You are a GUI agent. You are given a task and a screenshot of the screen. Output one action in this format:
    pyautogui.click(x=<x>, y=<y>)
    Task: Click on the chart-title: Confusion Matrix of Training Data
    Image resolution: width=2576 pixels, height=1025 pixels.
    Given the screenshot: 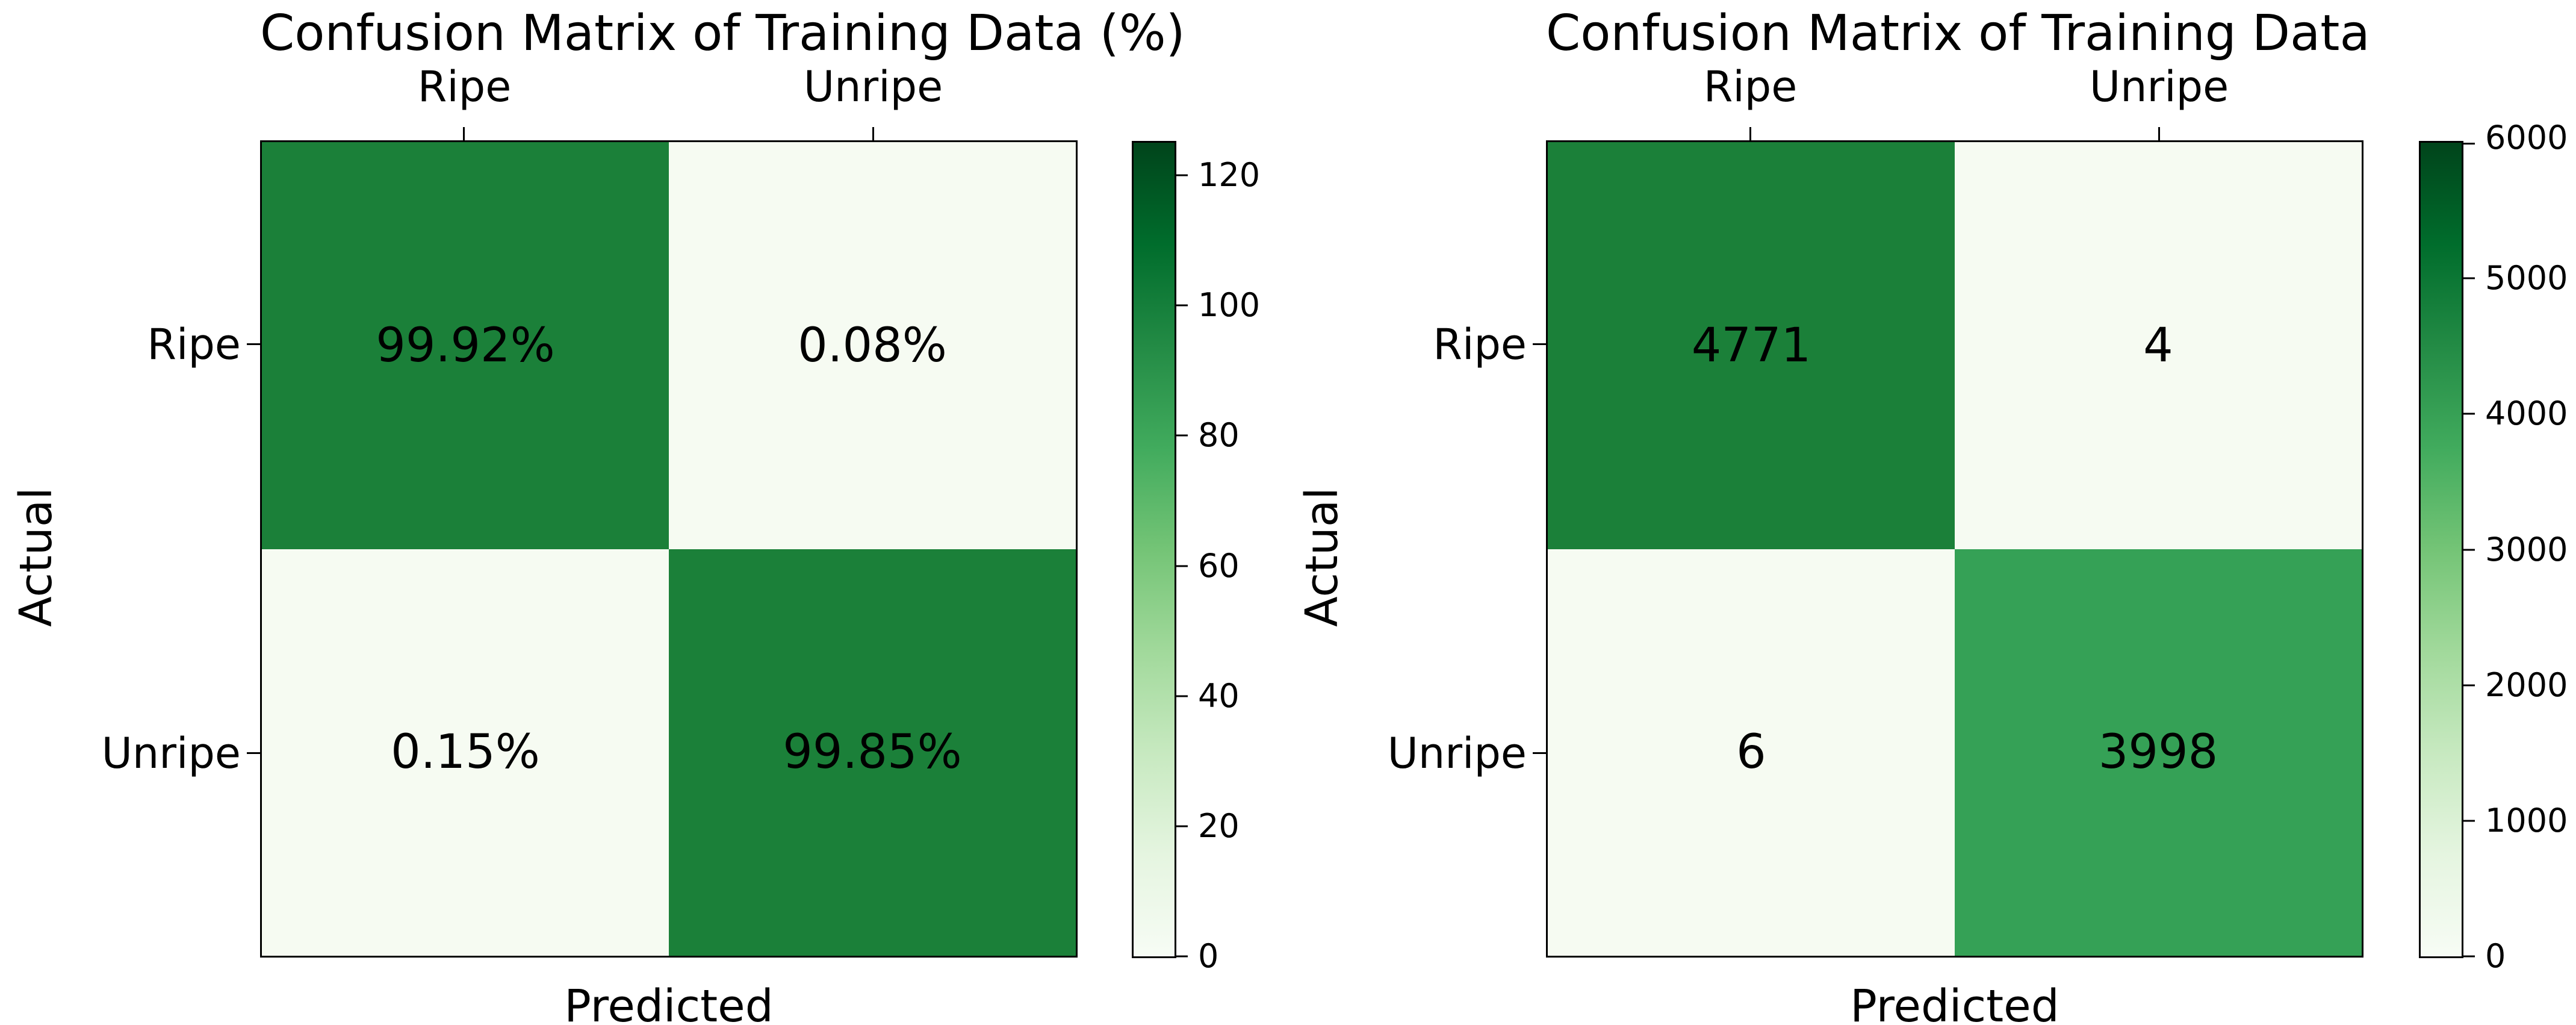 What is the action you would take?
    pyautogui.click(x=1958, y=33)
    